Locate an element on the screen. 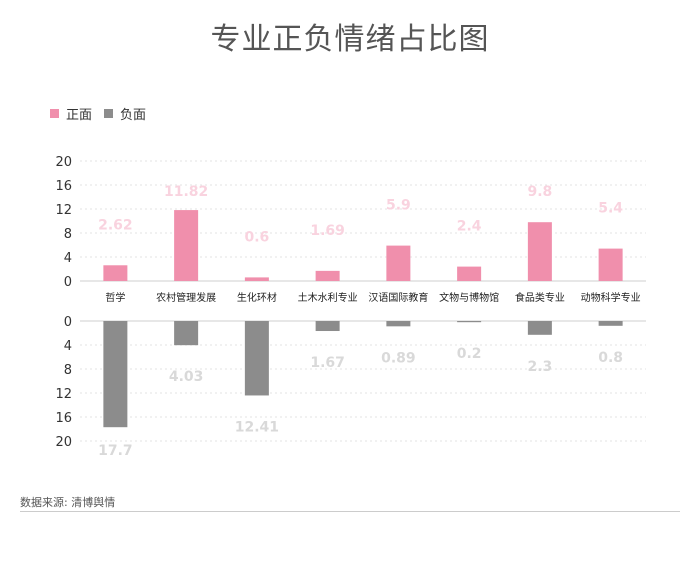 The height and width of the screenshot is (576, 700). source-divider is located at coordinates (350, 511).